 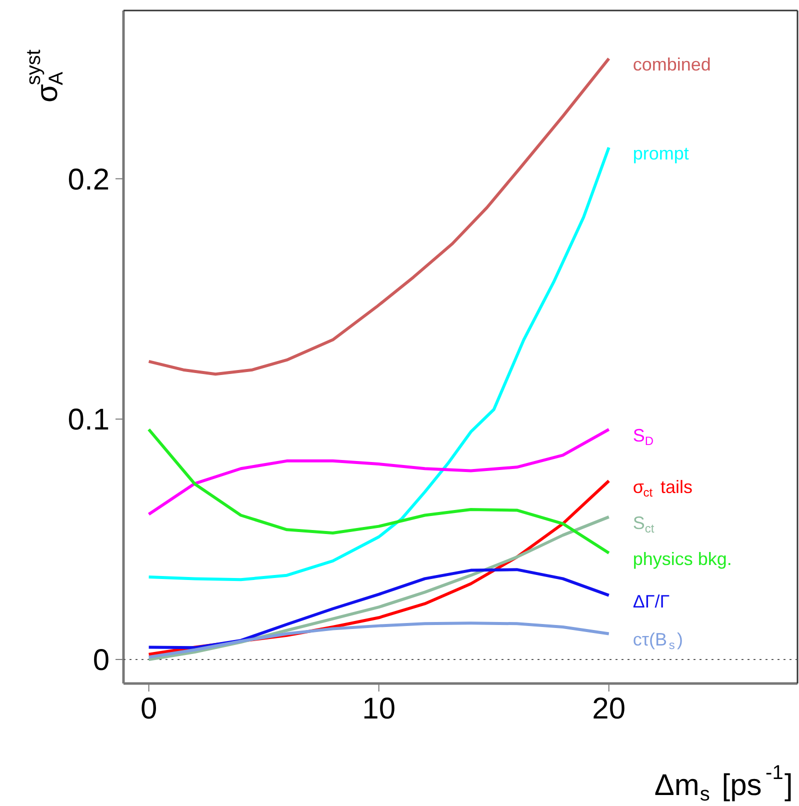 I want to click on series-label: combined, so click(x=671, y=64).